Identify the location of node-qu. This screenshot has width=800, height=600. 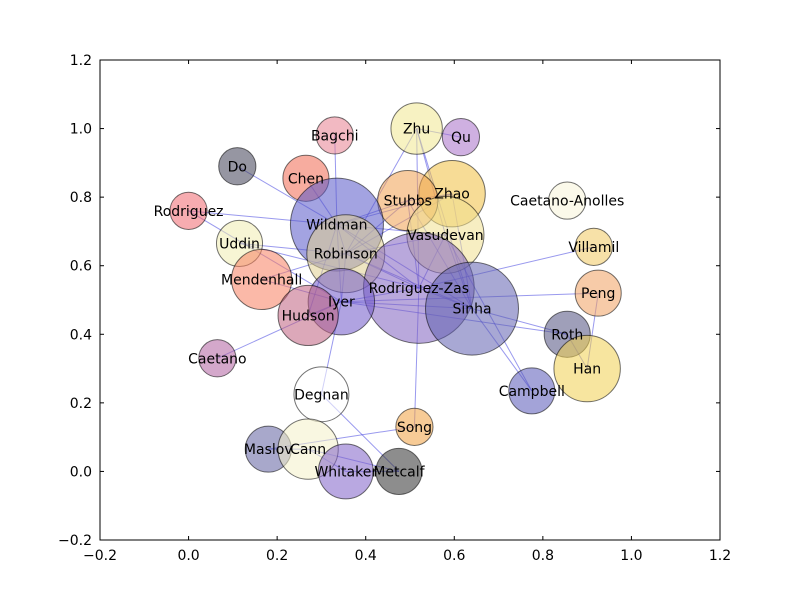
(461, 137).